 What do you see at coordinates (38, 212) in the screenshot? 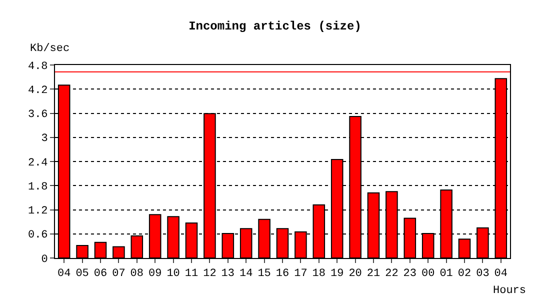
I see `y-tick-label: 1.2` at bounding box center [38, 212].